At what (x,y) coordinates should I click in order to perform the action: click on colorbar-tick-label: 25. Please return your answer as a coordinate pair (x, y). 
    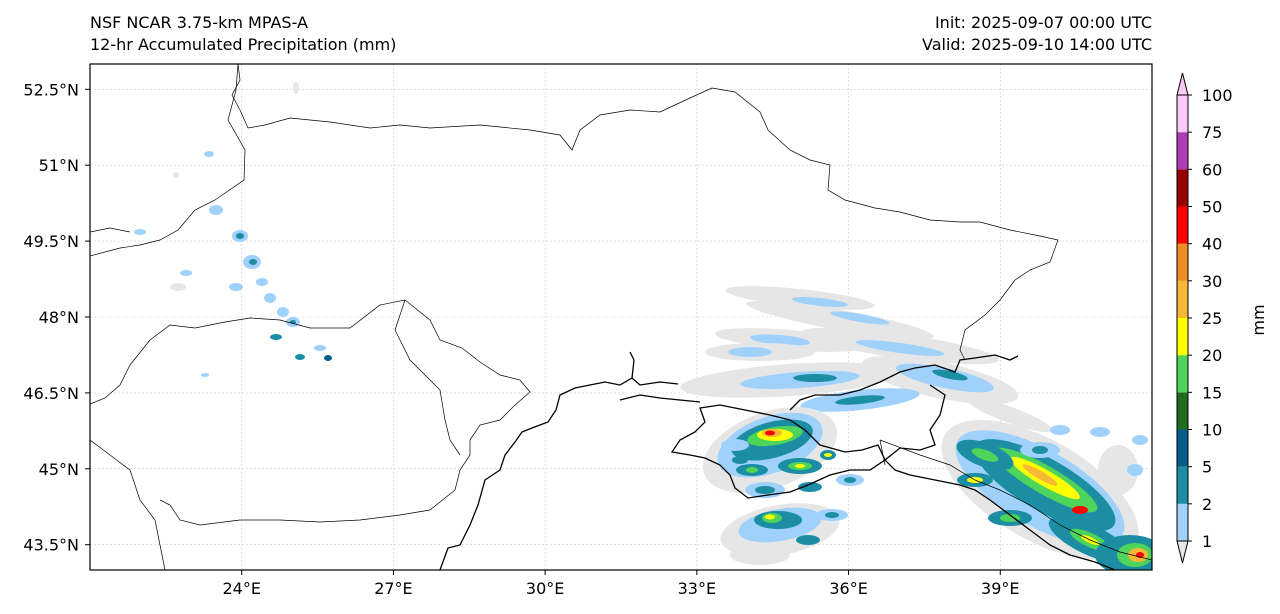
    Looking at the image, I should click on (1212, 318).